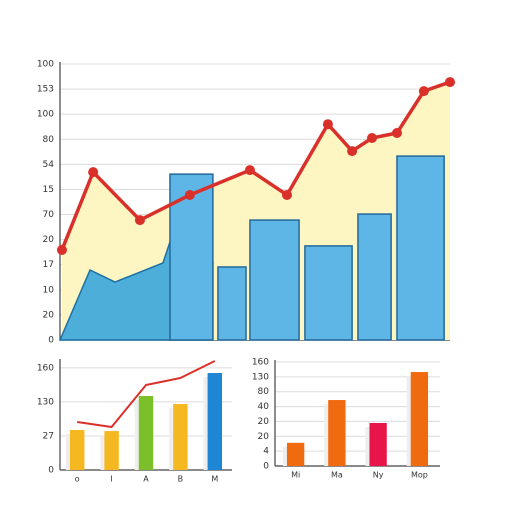 The image size is (512, 512). What do you see at coordinates (48, 190) in the screenshot?
I see `y-tick-label: 15` at bounding box center [48, 190].